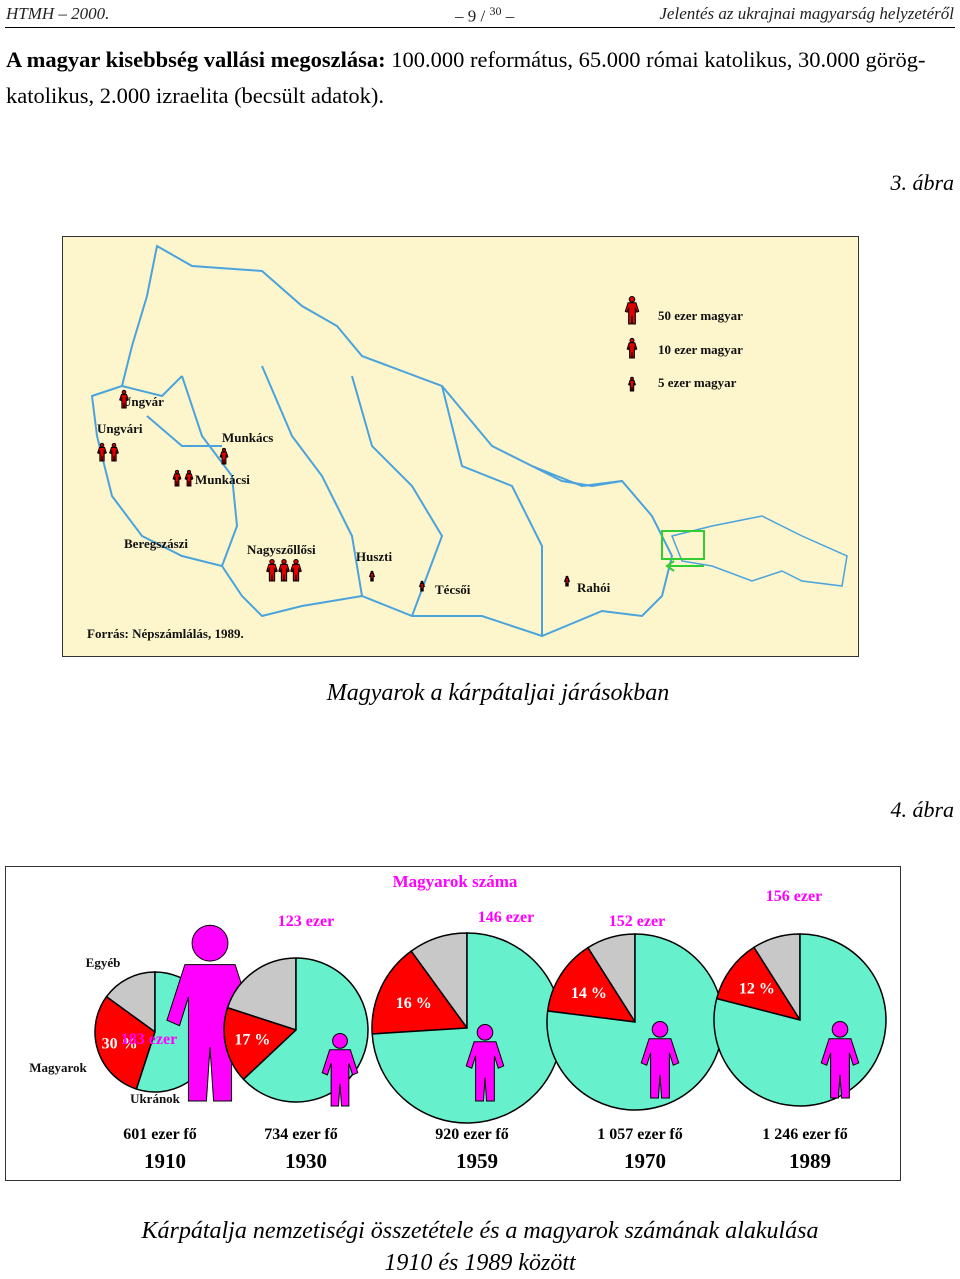 This screenshot has width=960, height=1279. What do you see at coordinates (589, 993) in the screenshot?
I see `slice-value-label: 14 %` at bounding box center [589, 993].